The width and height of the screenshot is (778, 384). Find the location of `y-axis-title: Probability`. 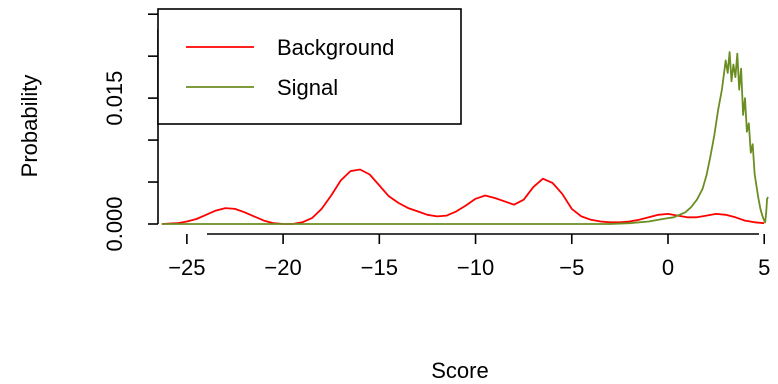

y-axis-title: Probability is located at coordinates (29, 126).